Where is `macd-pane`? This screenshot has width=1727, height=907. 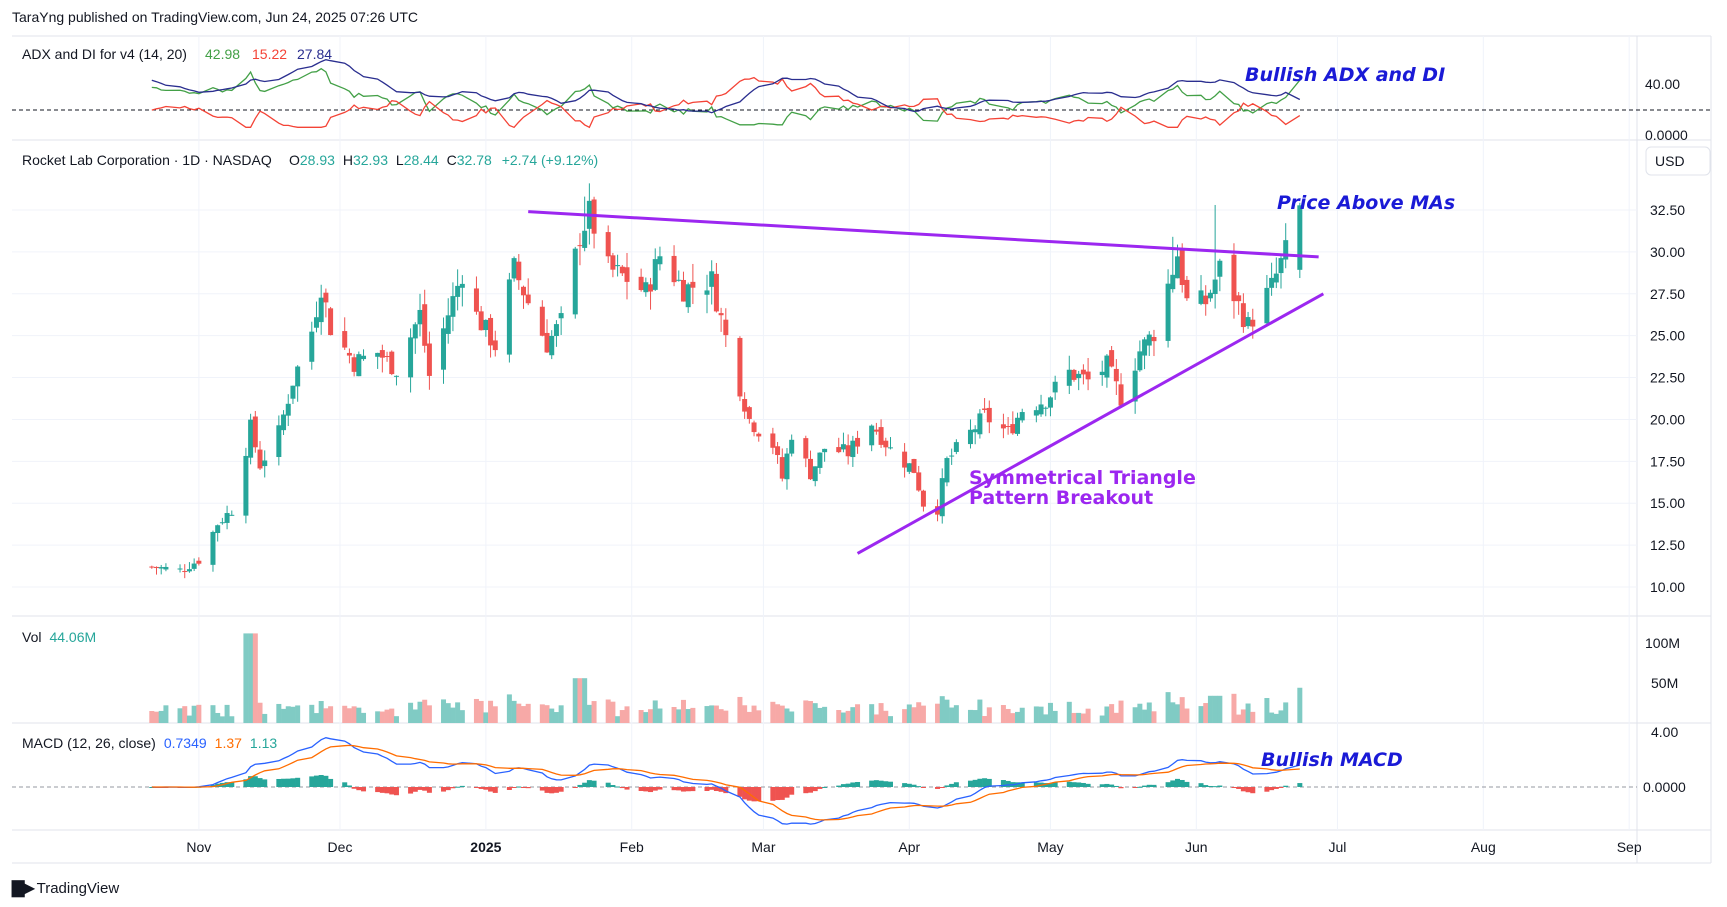 macd-pane is located at coordinates (824, 781).